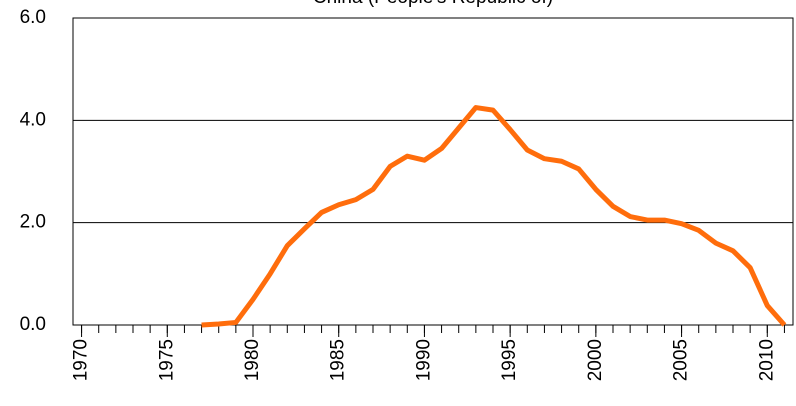 The height and width of the screenshot is (406, 796). I want to click on x-tick-label: 1995, so click(509, 360).